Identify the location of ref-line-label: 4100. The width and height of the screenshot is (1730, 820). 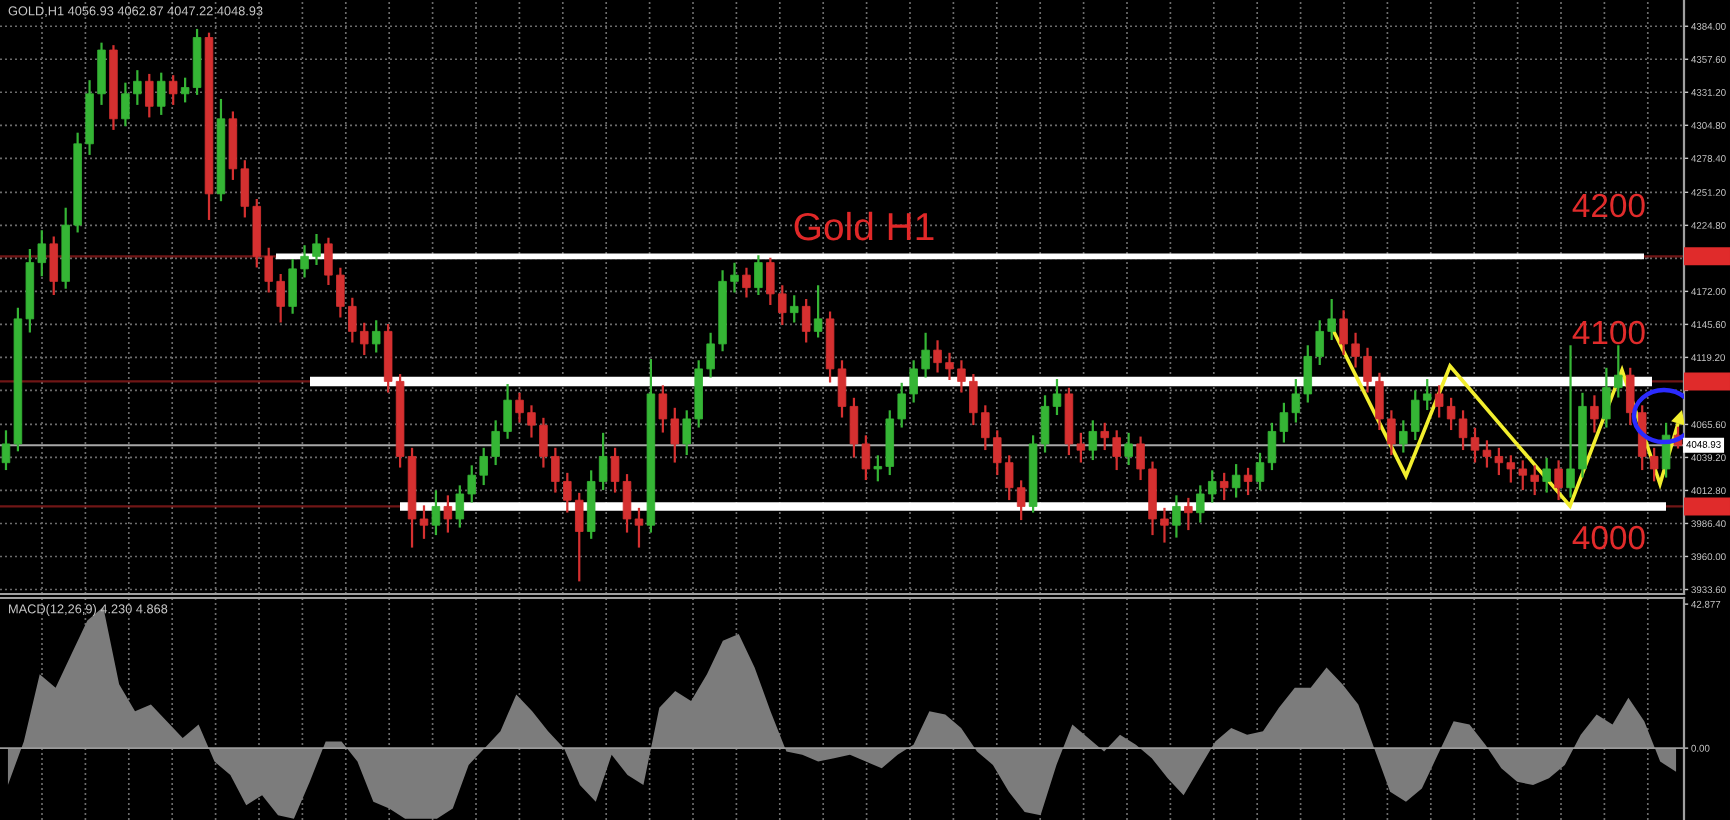
(1608, 332).